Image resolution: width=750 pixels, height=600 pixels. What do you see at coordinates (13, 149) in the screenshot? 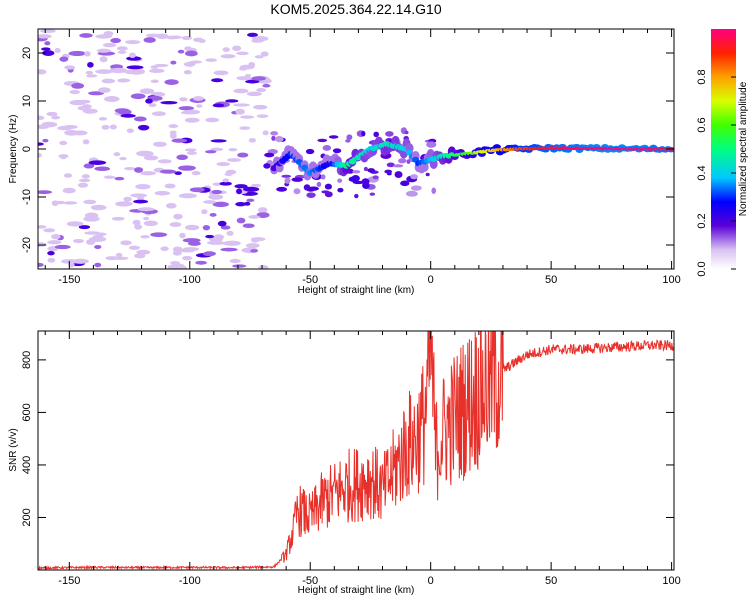
I see `spectrogram-y-axis-title: Frequency (Hz)` at bounding box center [13, 149].